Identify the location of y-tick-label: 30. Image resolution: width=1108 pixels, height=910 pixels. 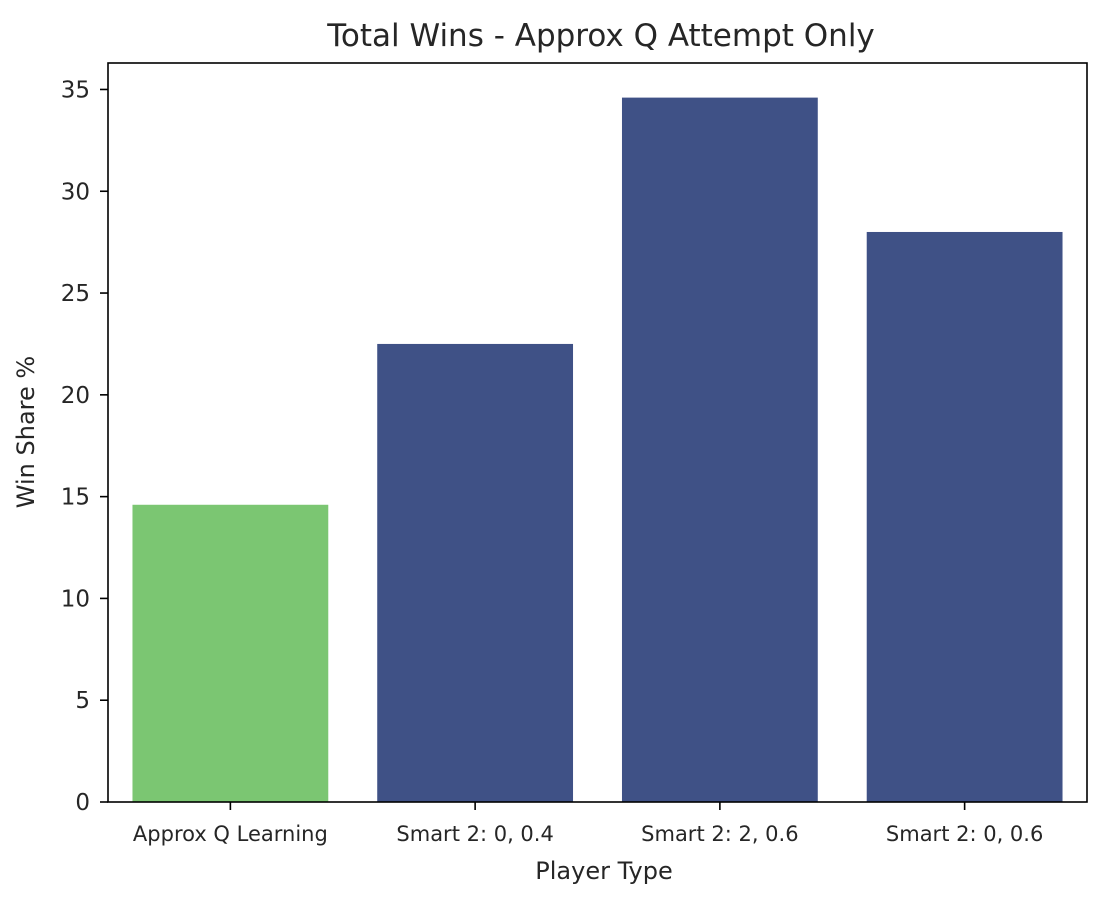
(75, 192).